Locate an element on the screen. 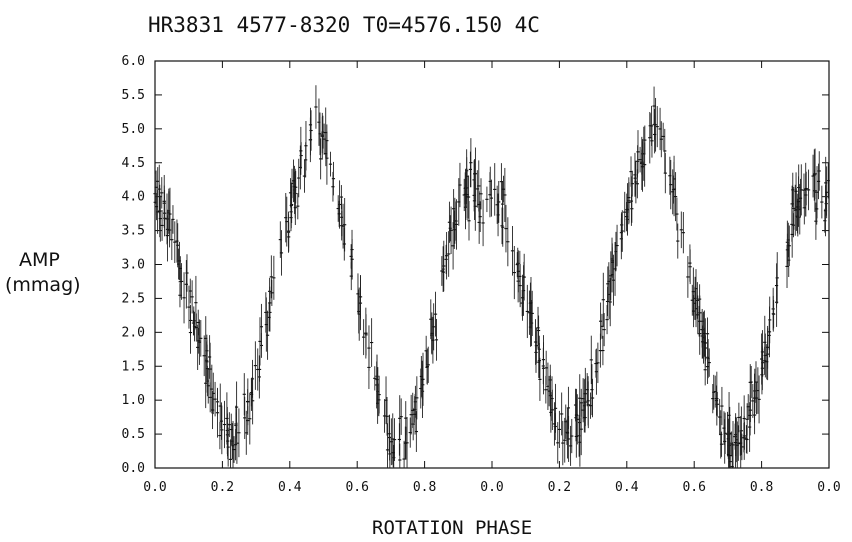 The height and width of the screenshot is (542, 852). x-axis-title: ROTATION PHASE is located at coordinates (452, 528).